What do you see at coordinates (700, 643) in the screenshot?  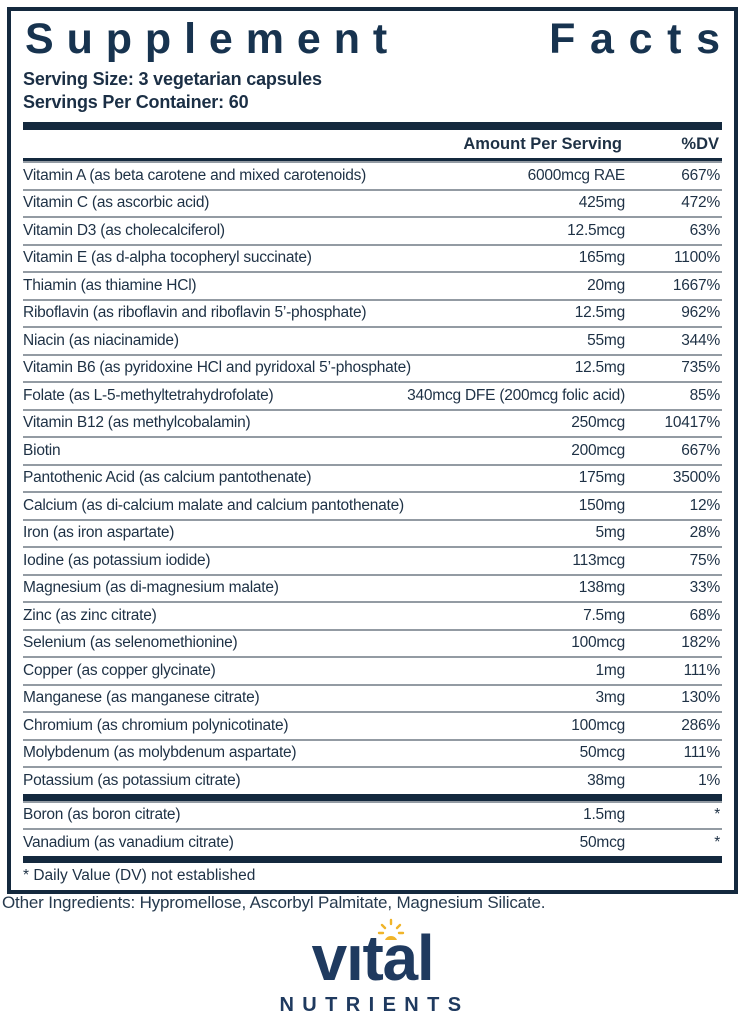 I see `nutrient-dv: 182%` at bounding box center [700, 643].